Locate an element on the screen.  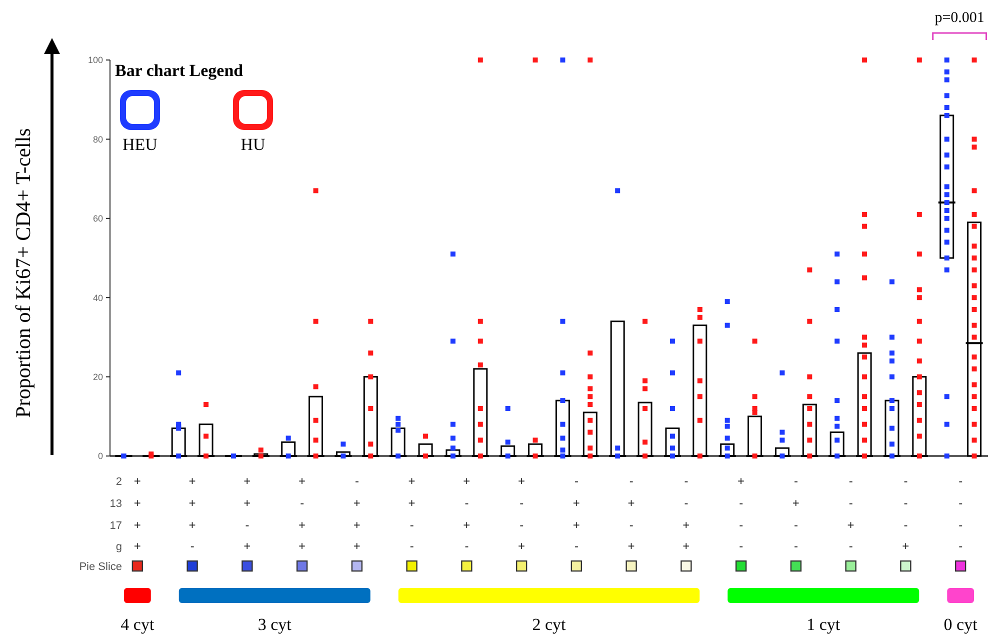
text: g is located at coordinates (119, 546).